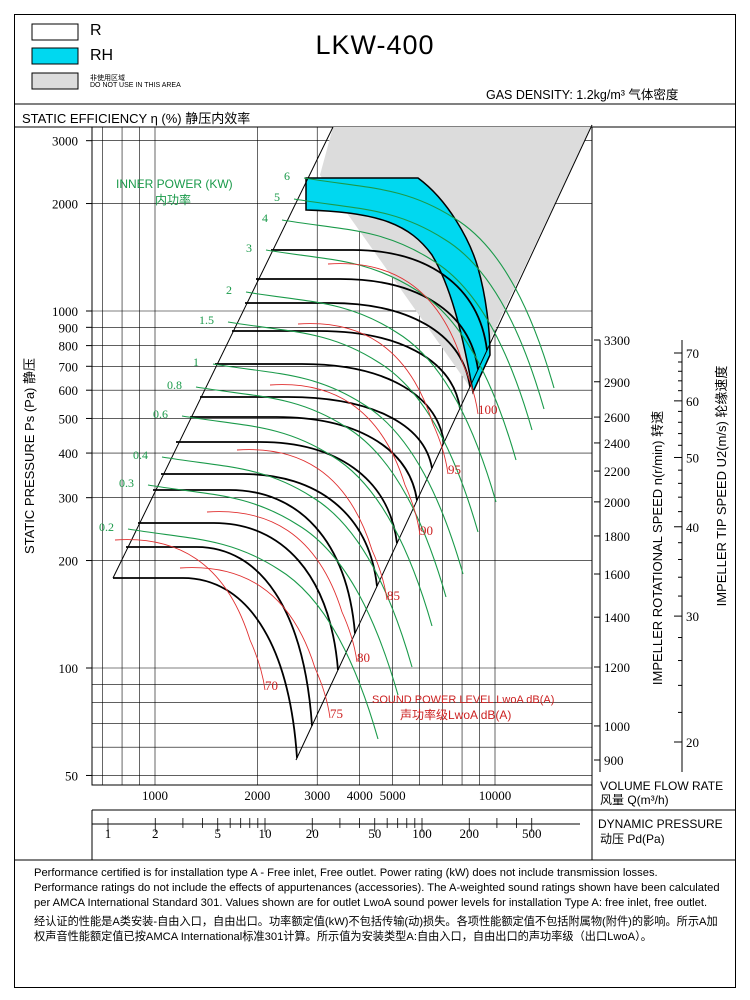  Describe the element at coordinates (632, 839) in the screenshot. I see `dyn-axis-label-cn: 动压 Pd(Pa)` at that location.